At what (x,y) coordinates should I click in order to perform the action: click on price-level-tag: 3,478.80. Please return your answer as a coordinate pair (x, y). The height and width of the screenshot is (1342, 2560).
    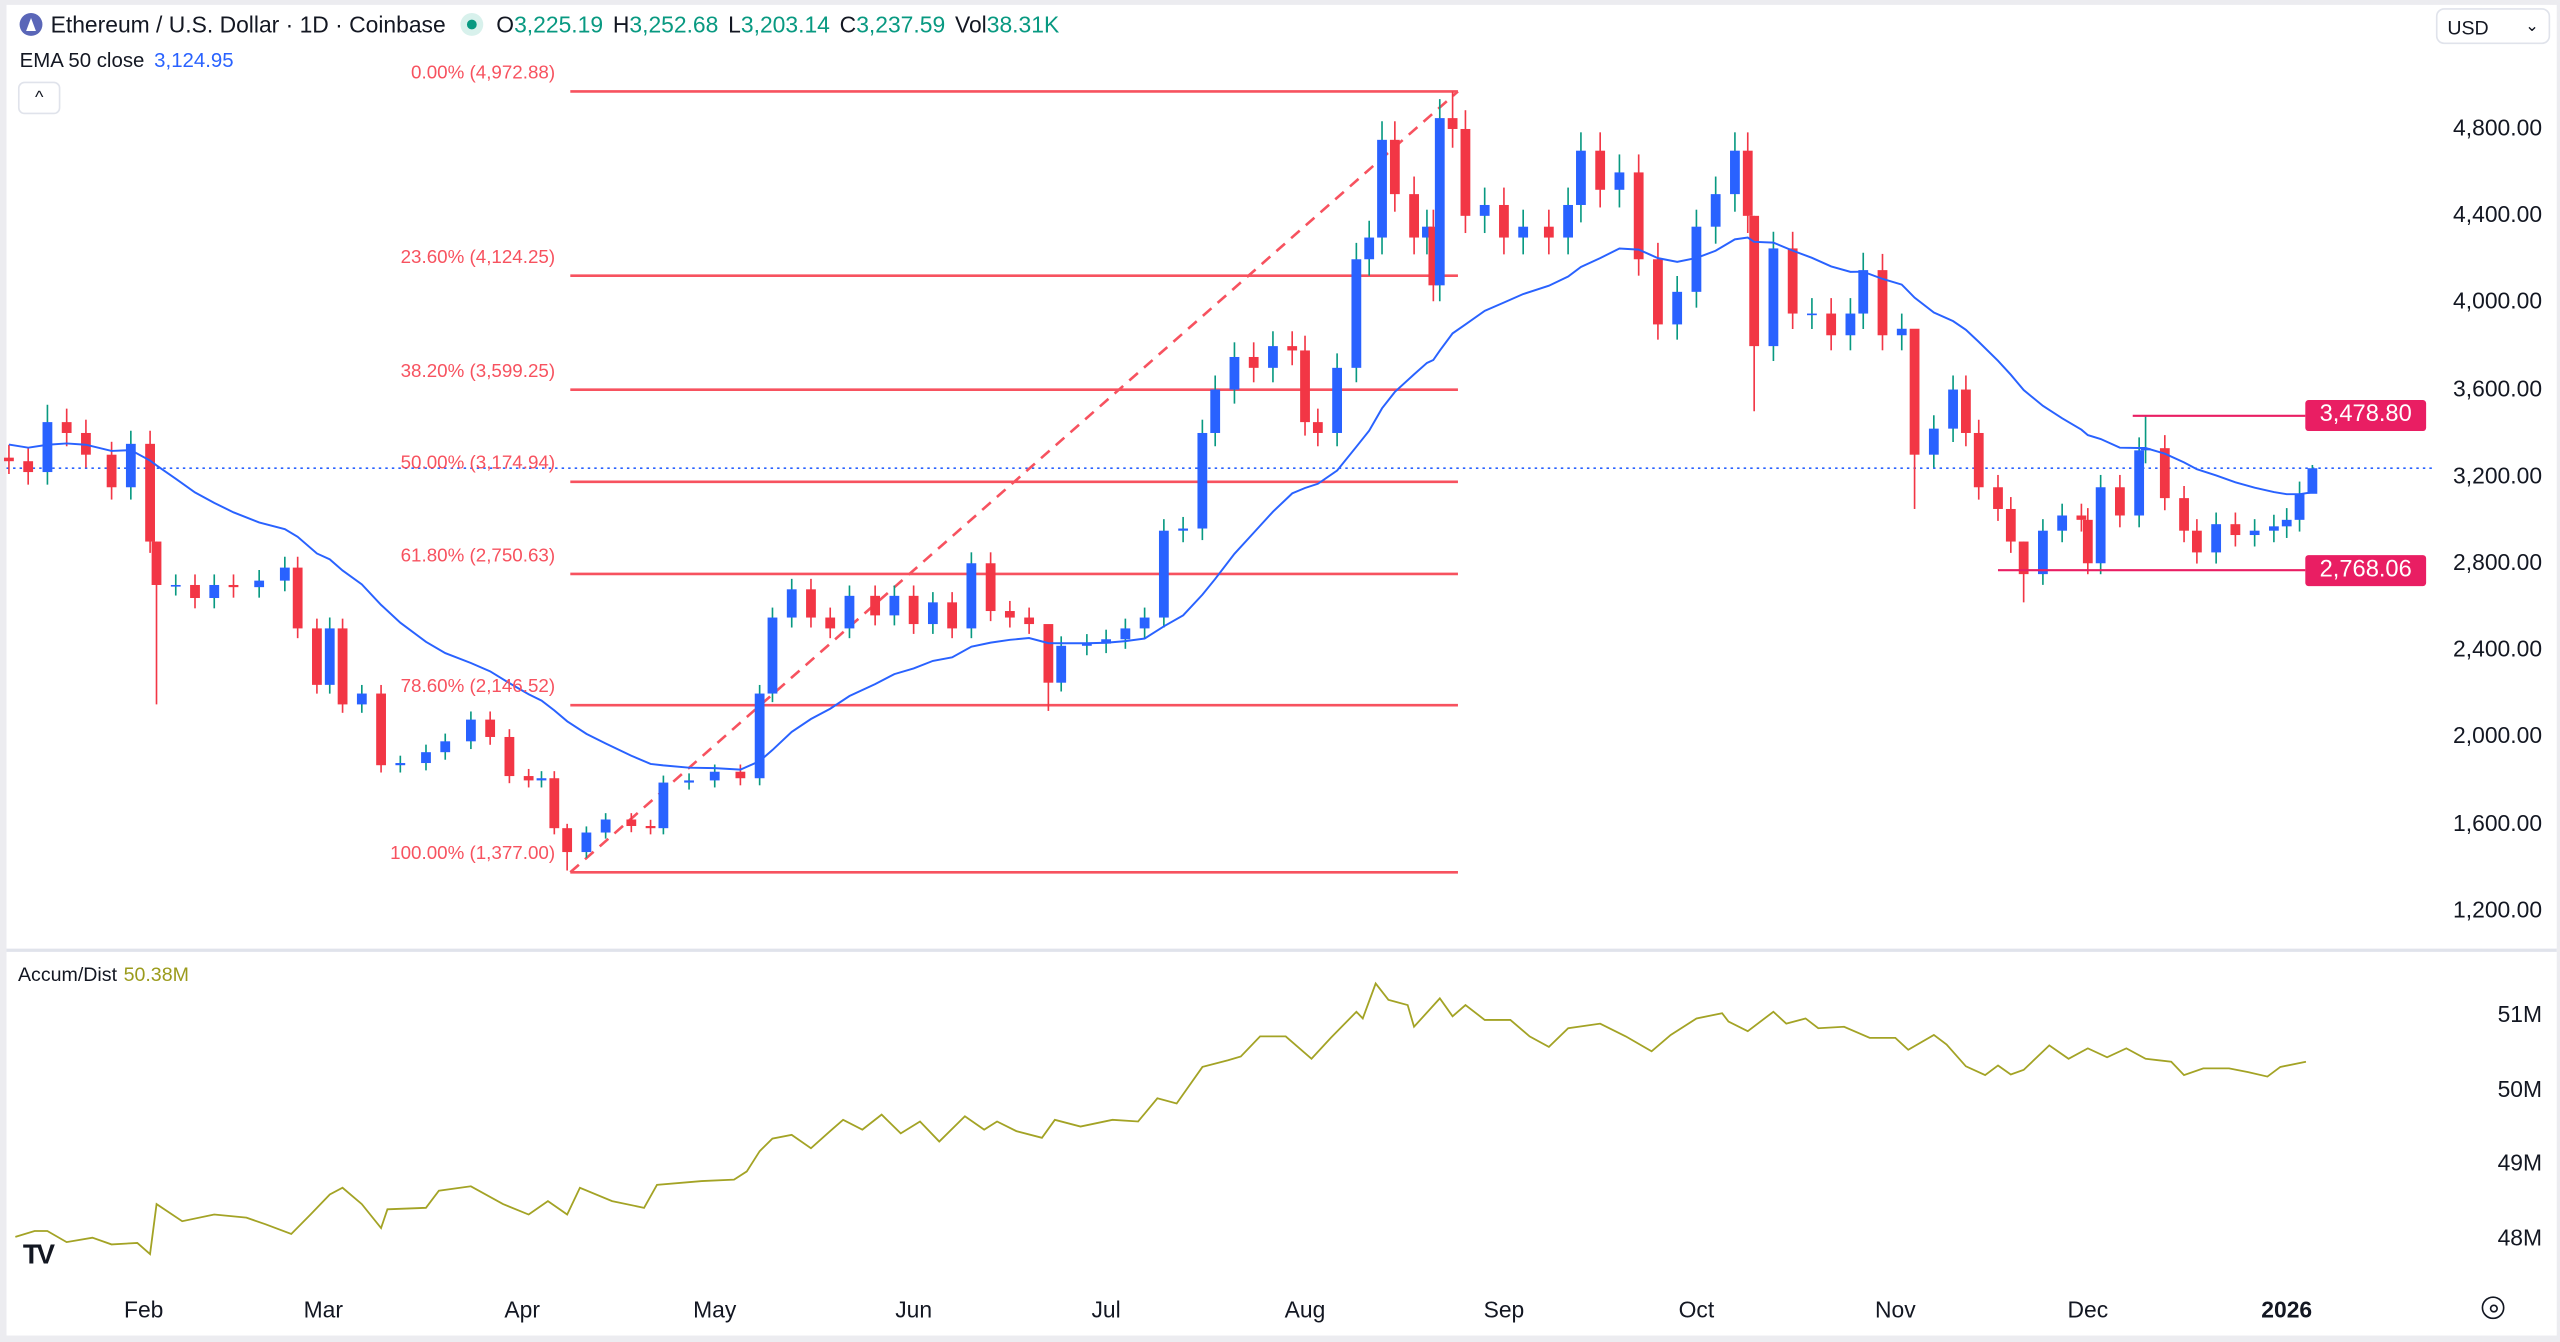
    Looking at the image, I should click on (2366, 416).